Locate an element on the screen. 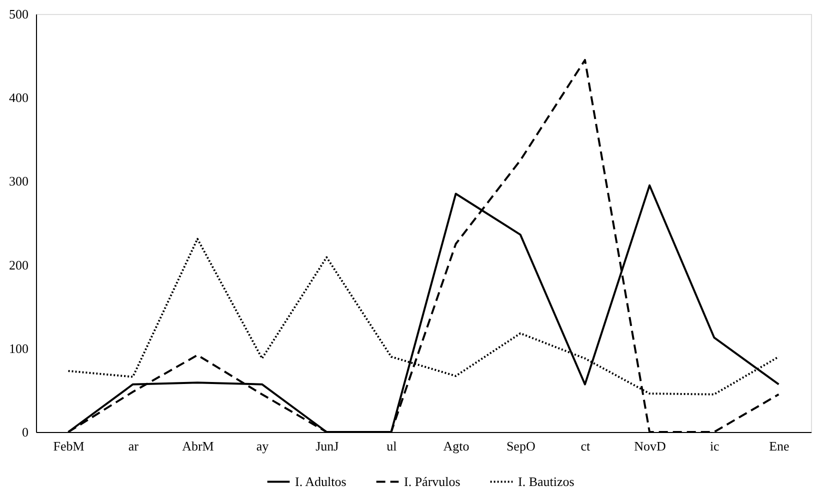 The height and width of the screenshot is (504, 831). x-tick-label: NovD is located at coordinates (650, 446).